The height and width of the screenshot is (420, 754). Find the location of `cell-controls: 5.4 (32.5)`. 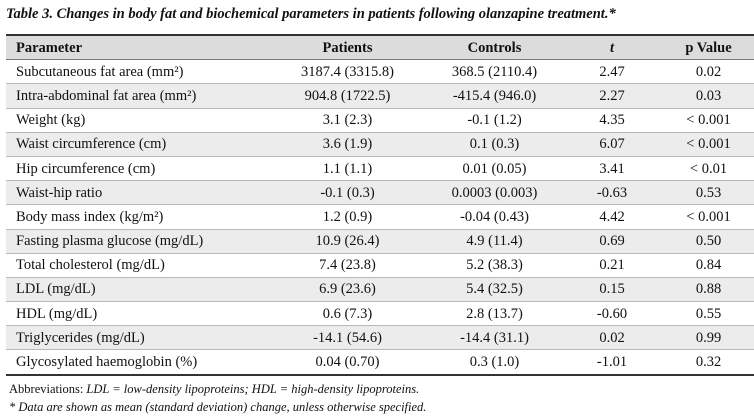

cell-controls: 5.4 (32.5) is located at coordinates (494, 290).